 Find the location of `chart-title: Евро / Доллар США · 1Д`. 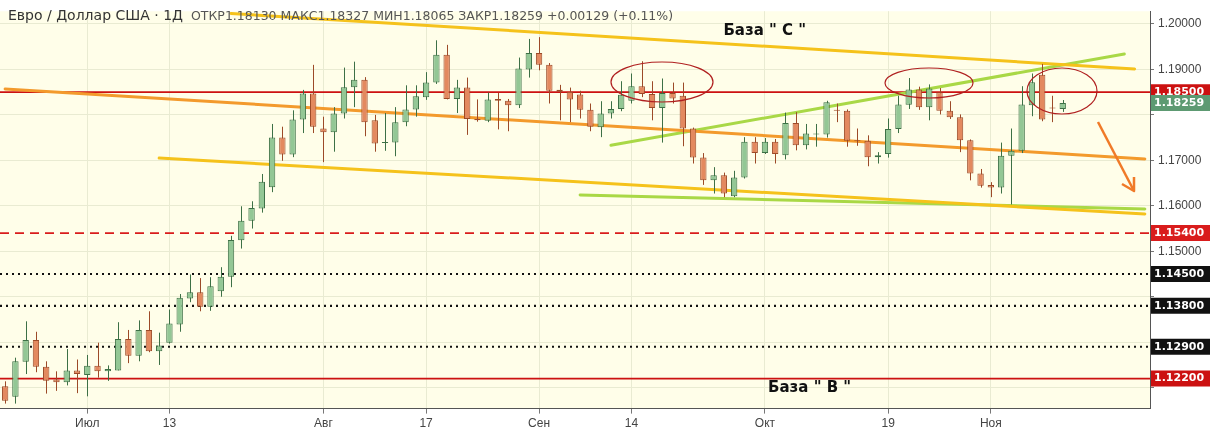

chart-title: Евро / Доллар США · 1Д is located at coordinates (95, 15).